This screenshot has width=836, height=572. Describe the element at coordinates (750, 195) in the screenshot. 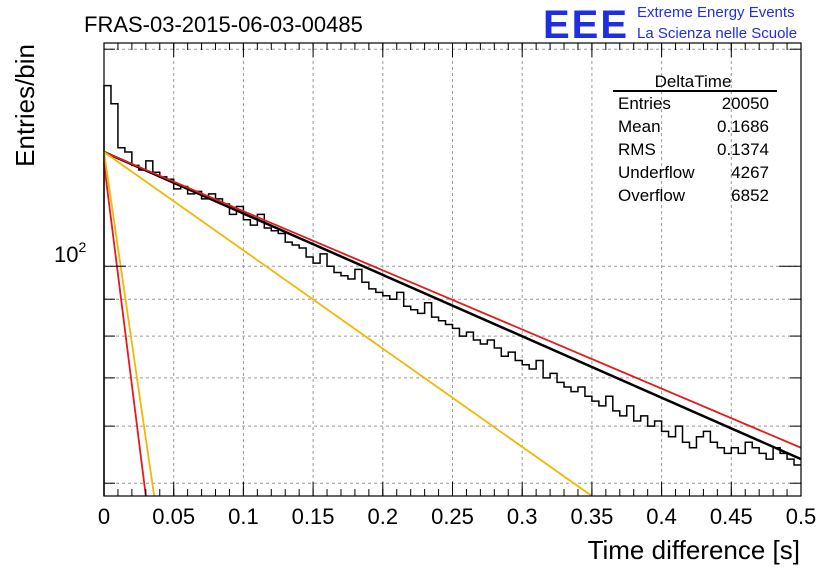

I see `stats-value-overflow: 6852` at that location.